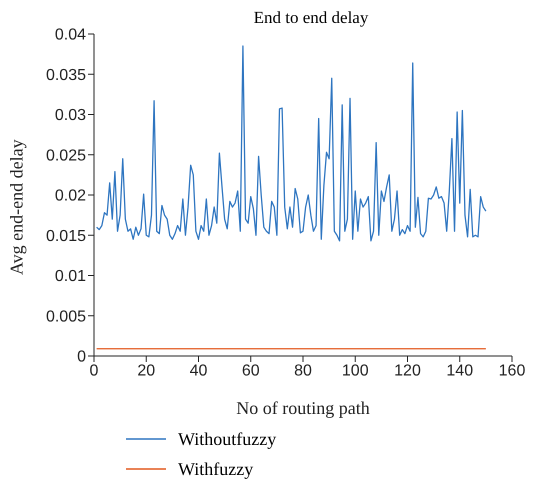 The width and height of the screenshot is (534, 500). I want to click on y-tick-label: 0.035, so click(66, 75).